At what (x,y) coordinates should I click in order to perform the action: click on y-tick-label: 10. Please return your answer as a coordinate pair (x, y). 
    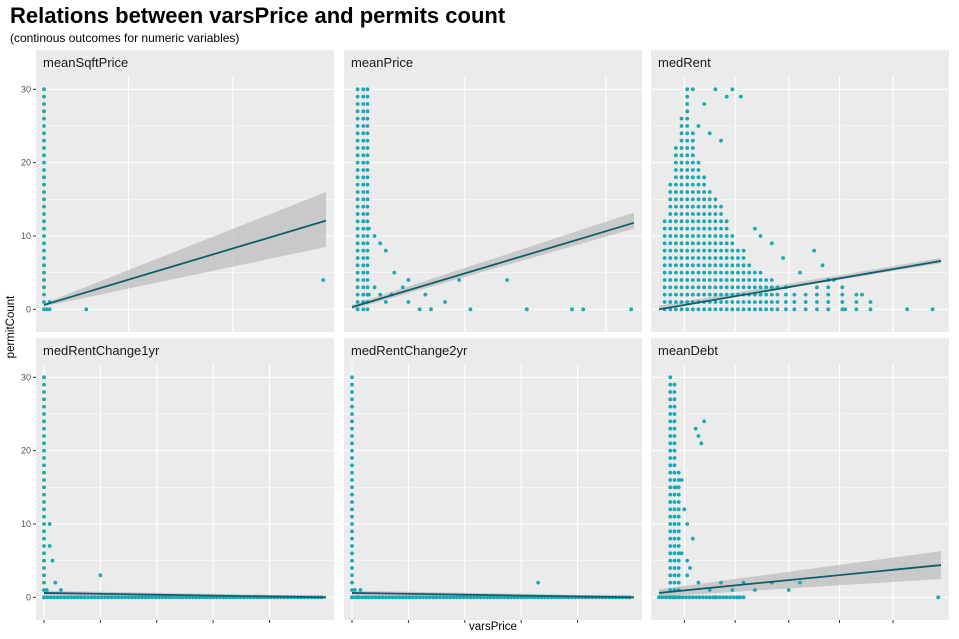
    Looking at the image, I should click on (26, 236).